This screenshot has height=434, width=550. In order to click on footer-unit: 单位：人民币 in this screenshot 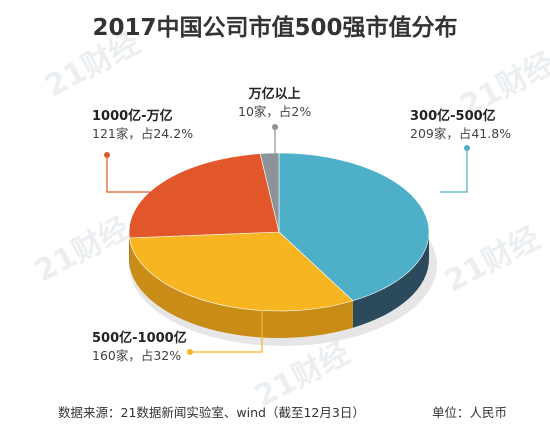, I will do `click(470, 412)`.